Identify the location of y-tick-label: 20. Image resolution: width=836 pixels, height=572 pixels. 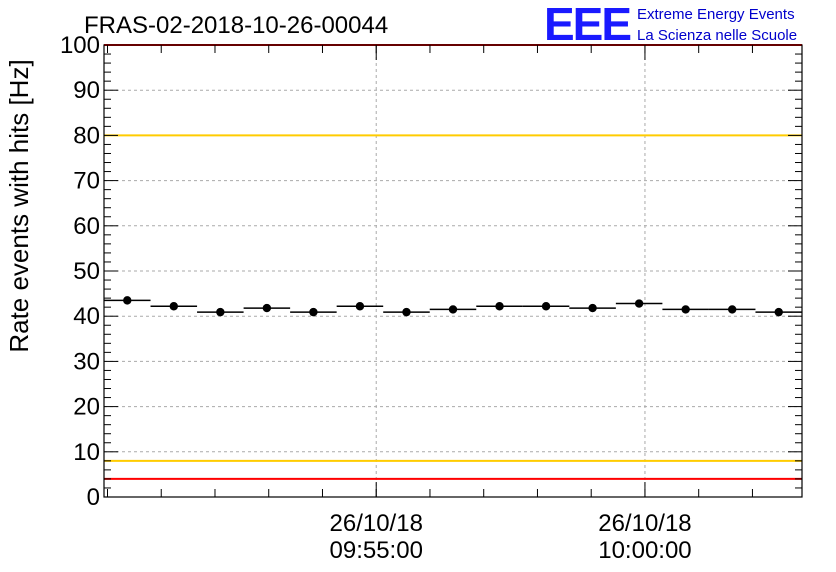
(86, 407).